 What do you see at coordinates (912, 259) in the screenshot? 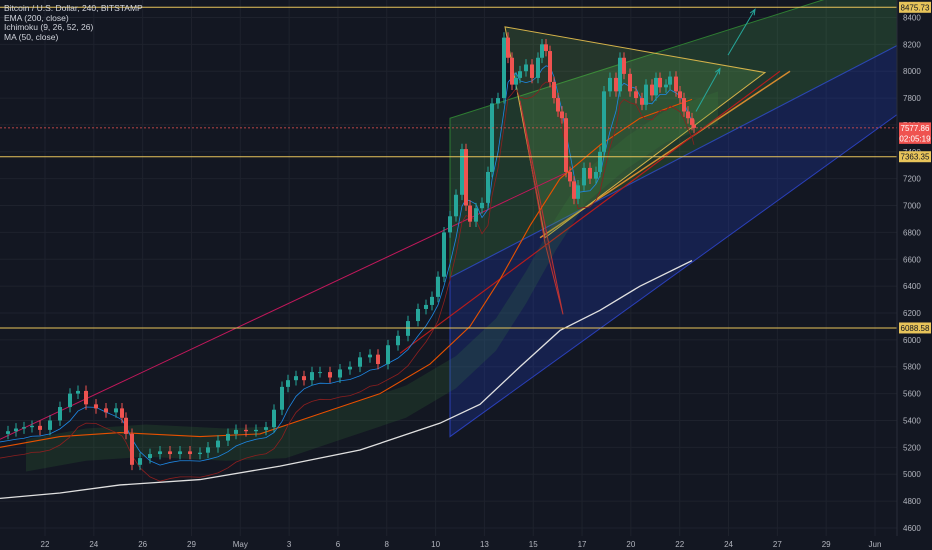
I see `y-tick-label: 6600` at bounding box center [912, 259].